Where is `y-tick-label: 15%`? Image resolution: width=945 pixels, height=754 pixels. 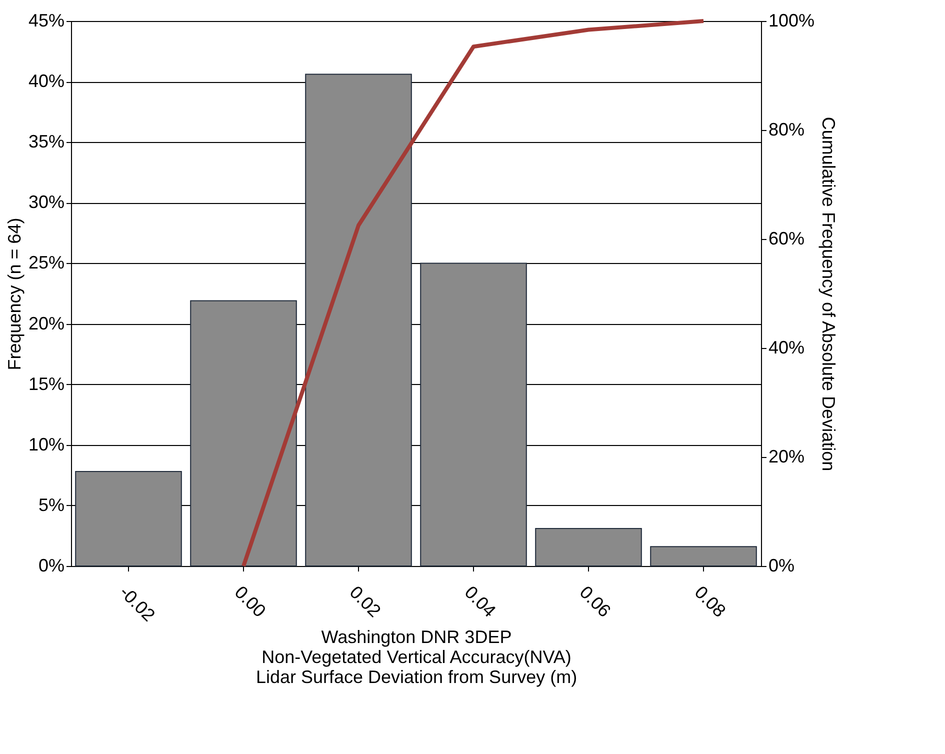 y-tick-label: 15% is located at coordinates (46, 384).